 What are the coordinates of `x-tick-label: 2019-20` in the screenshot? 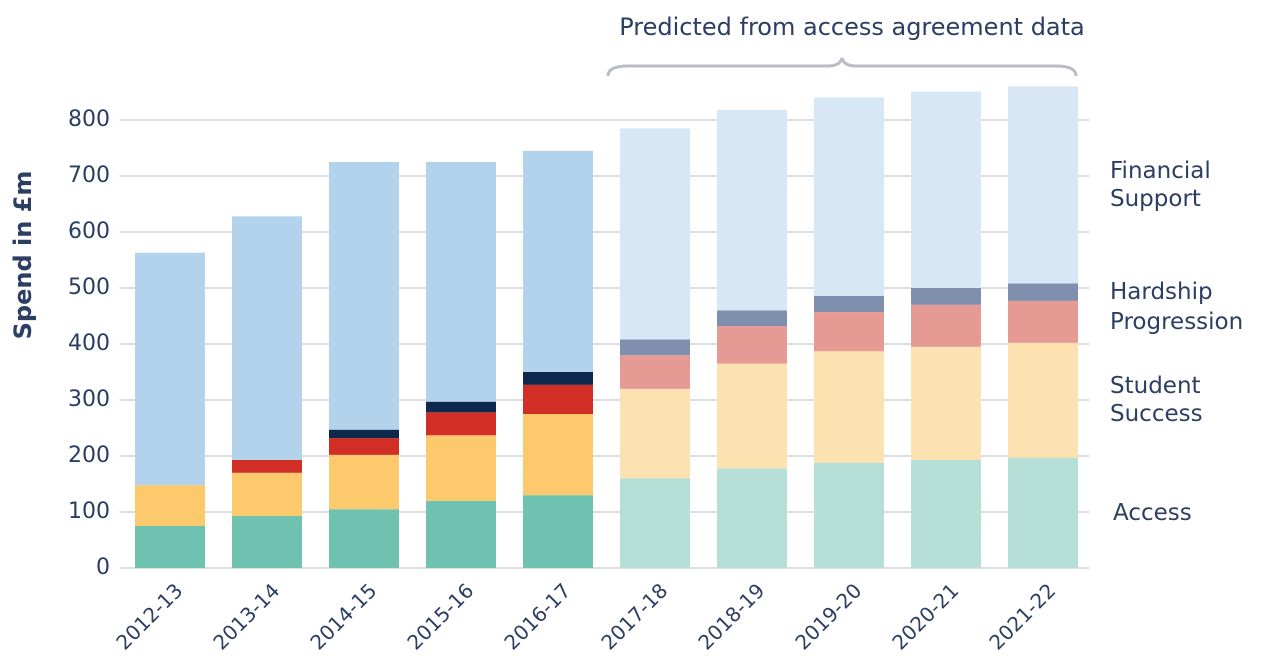 It's located at (828, 616).